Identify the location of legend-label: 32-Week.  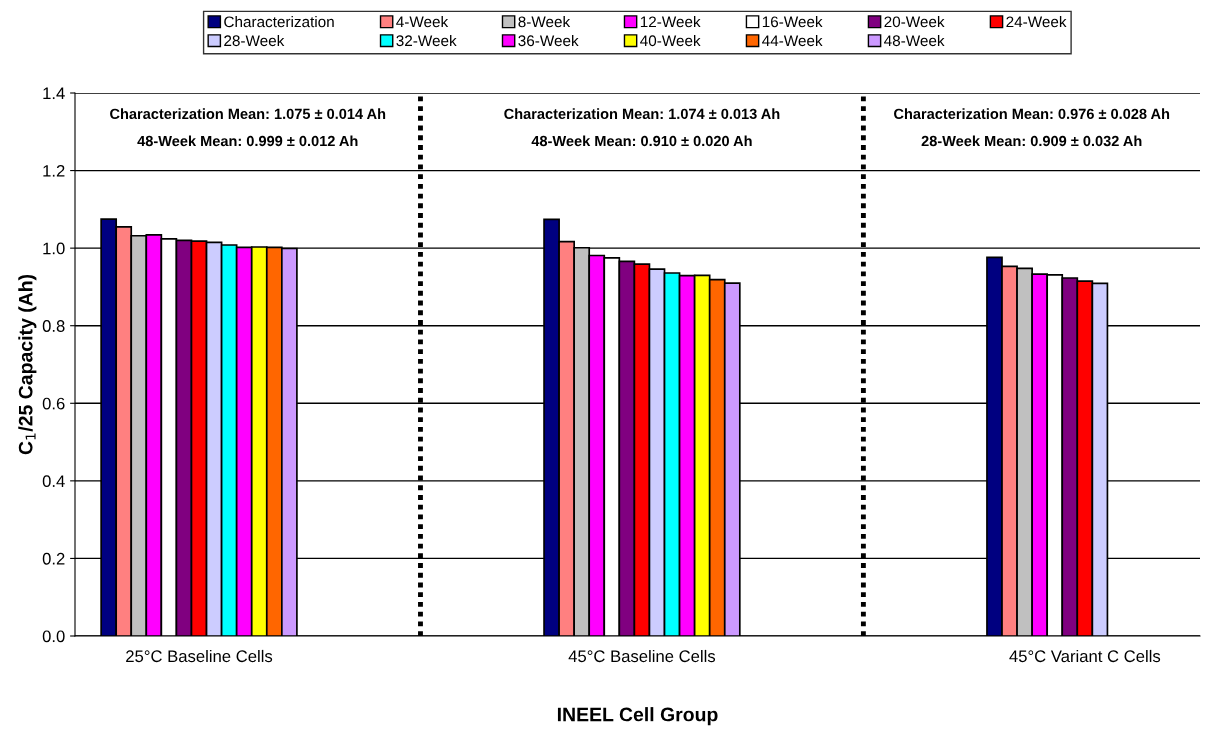
(426, 40).